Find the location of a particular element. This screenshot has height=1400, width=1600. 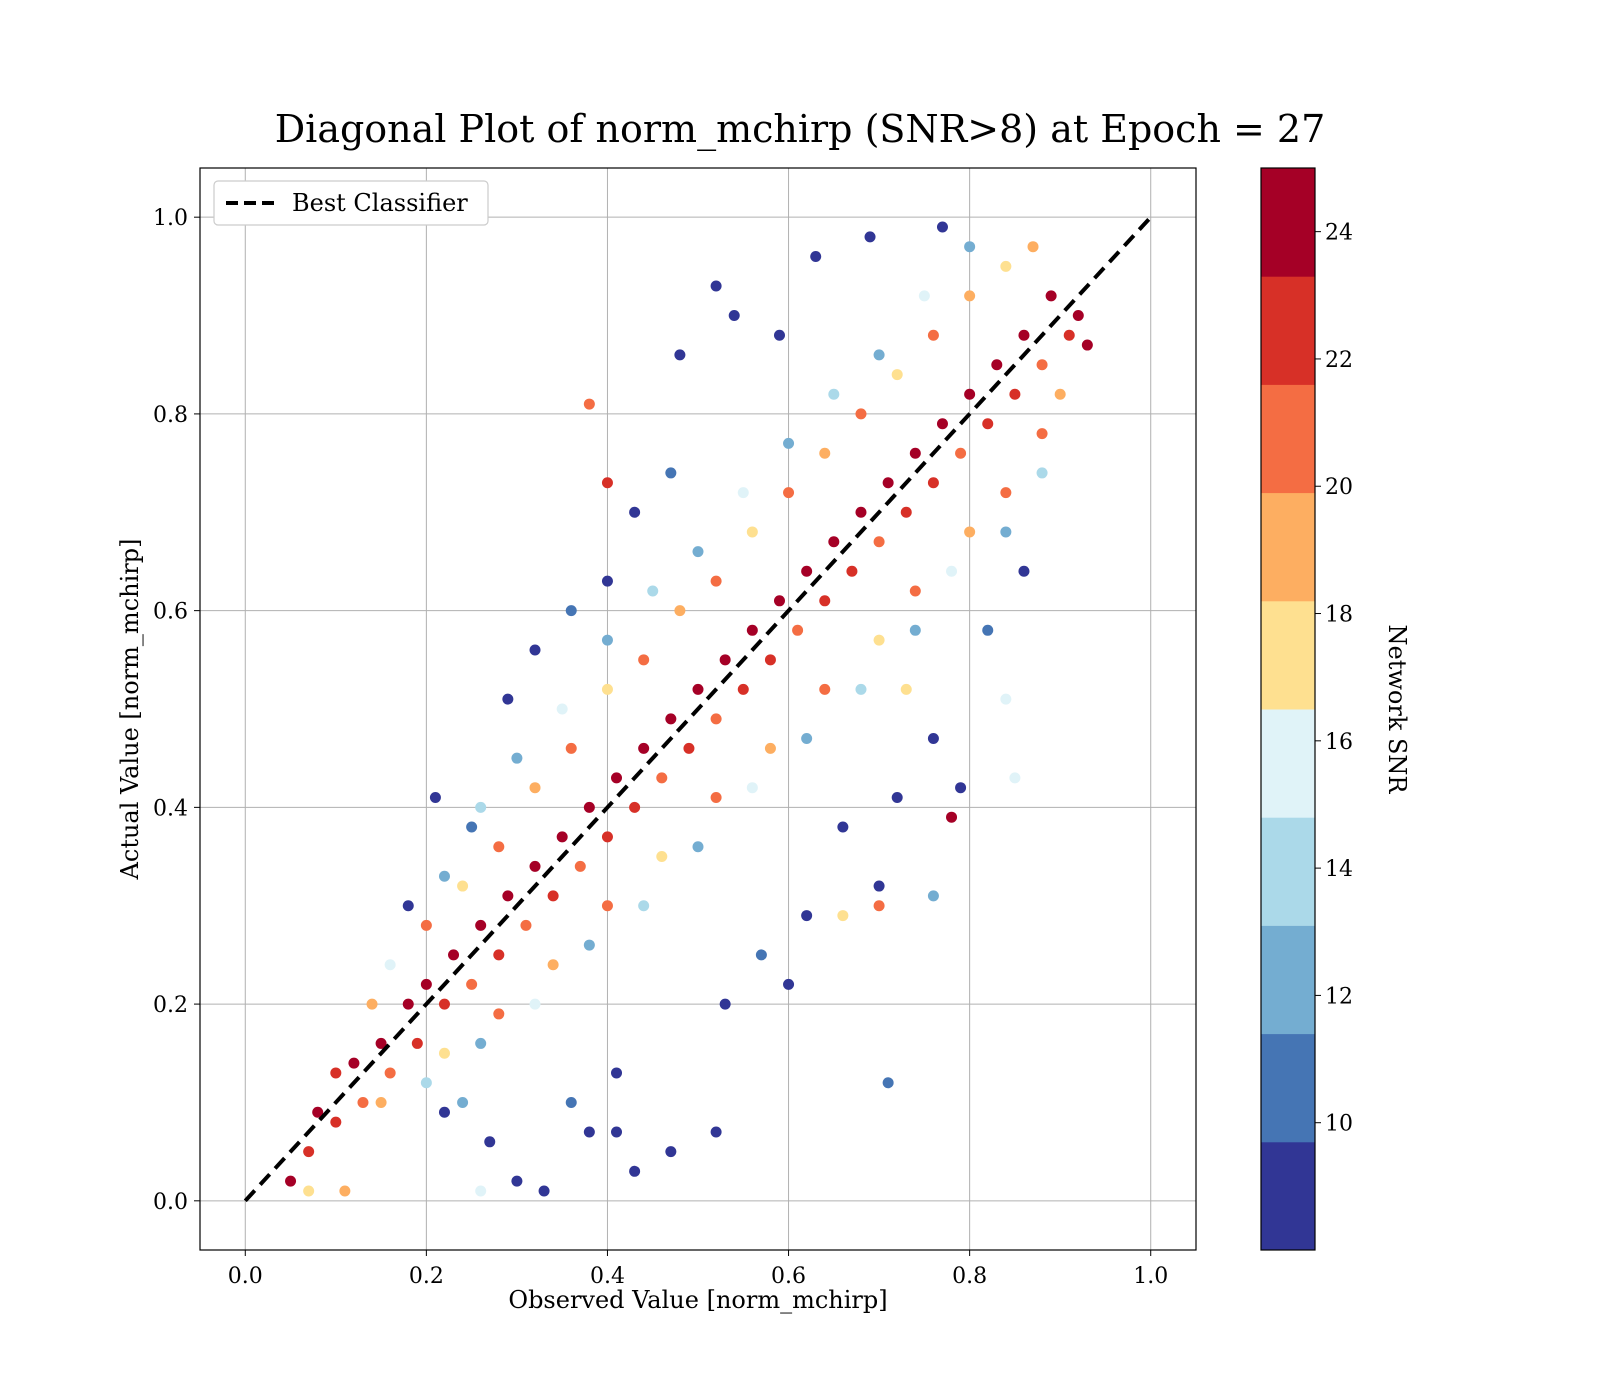

colorbar-tick-label: 12 is located at coordinates (1339, 996).